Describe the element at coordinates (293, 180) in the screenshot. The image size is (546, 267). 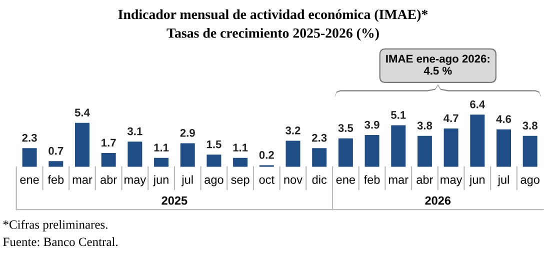
I see `x-tick-label: nov` at that location.